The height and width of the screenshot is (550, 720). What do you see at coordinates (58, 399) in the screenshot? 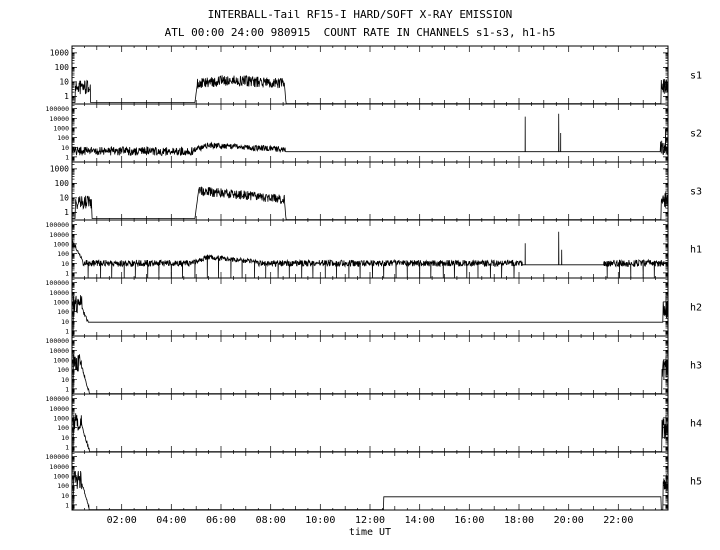
I see `panel-h4-ytick-label: 100000` at bounding box center [58, 399].